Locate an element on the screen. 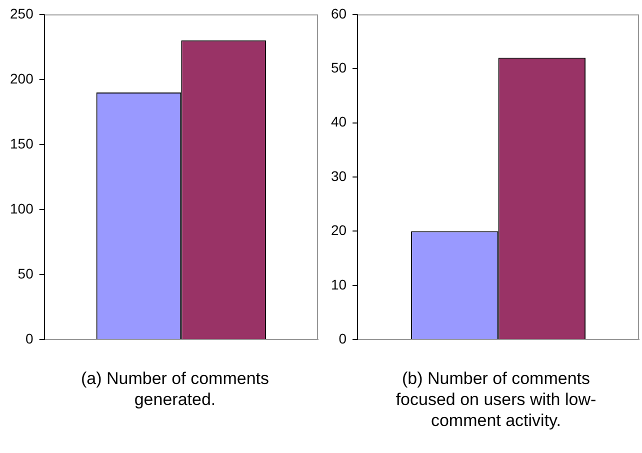 The width and height of the screenshot is (642, 453). y-tick-label: 100 is located at coordinates (22, 208).